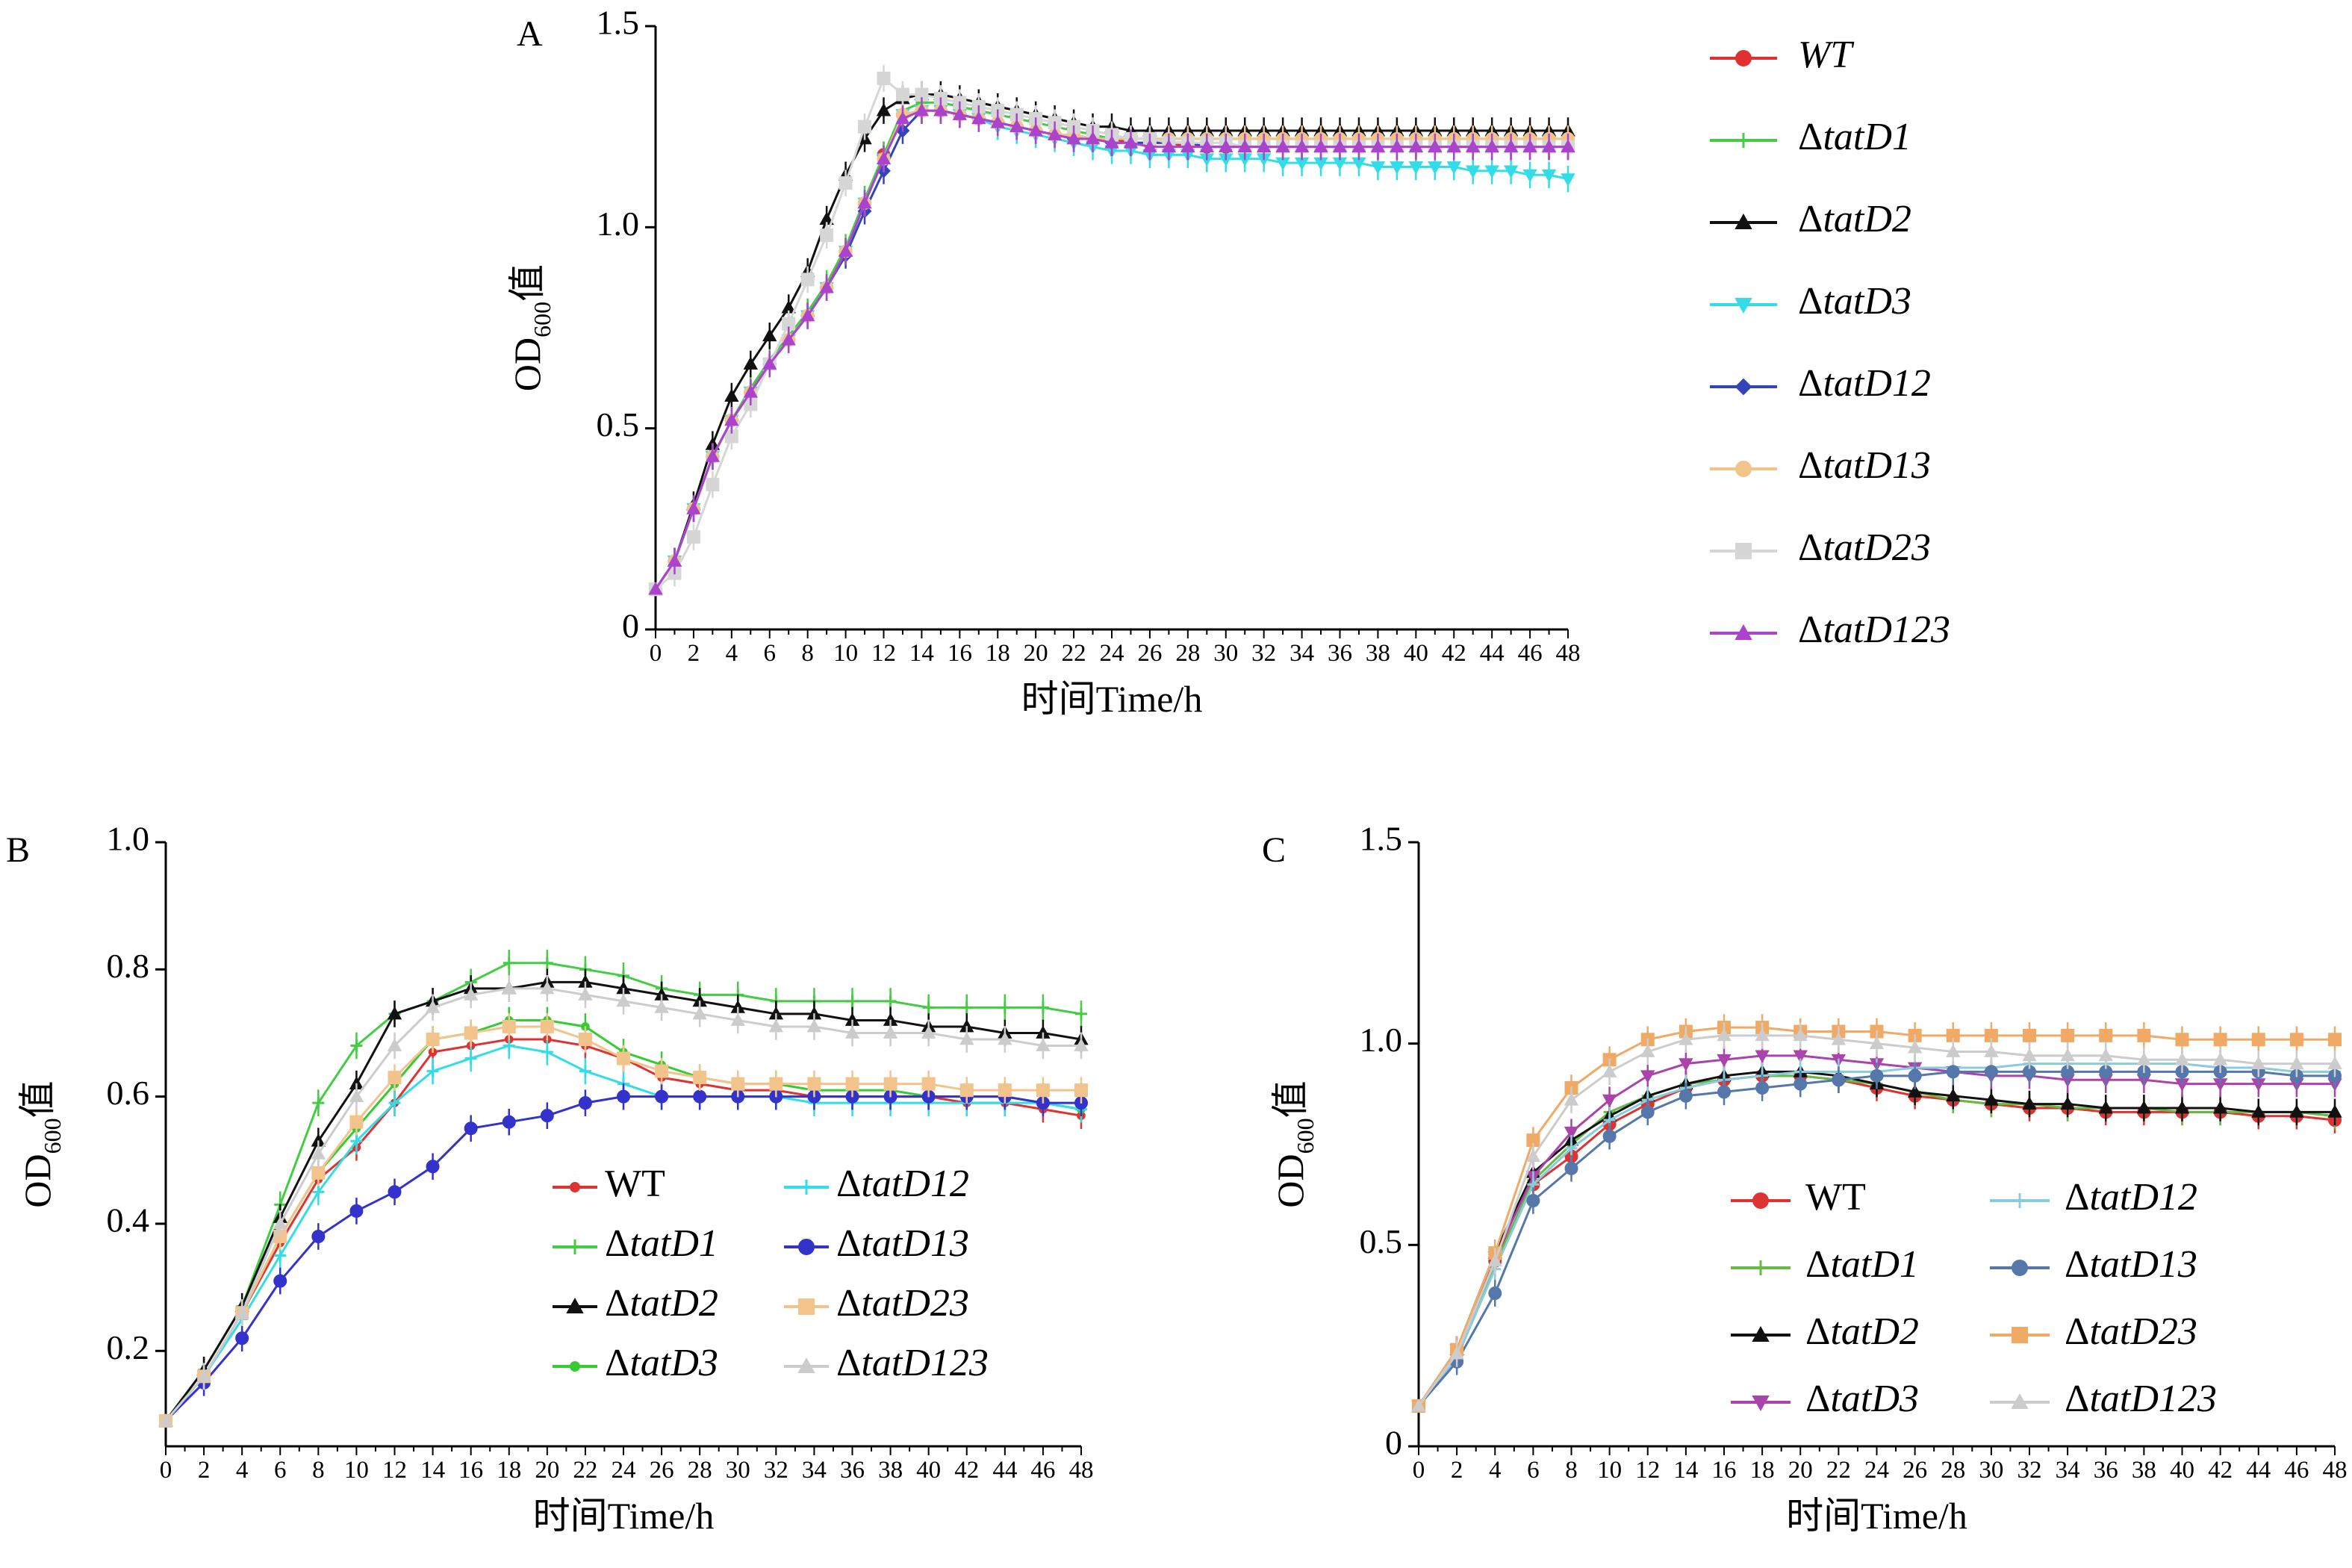 Image resolution: width=2352 pixels, height=1568 pixels. I want to click on x-tick-label: 20, so click(1036, 653).